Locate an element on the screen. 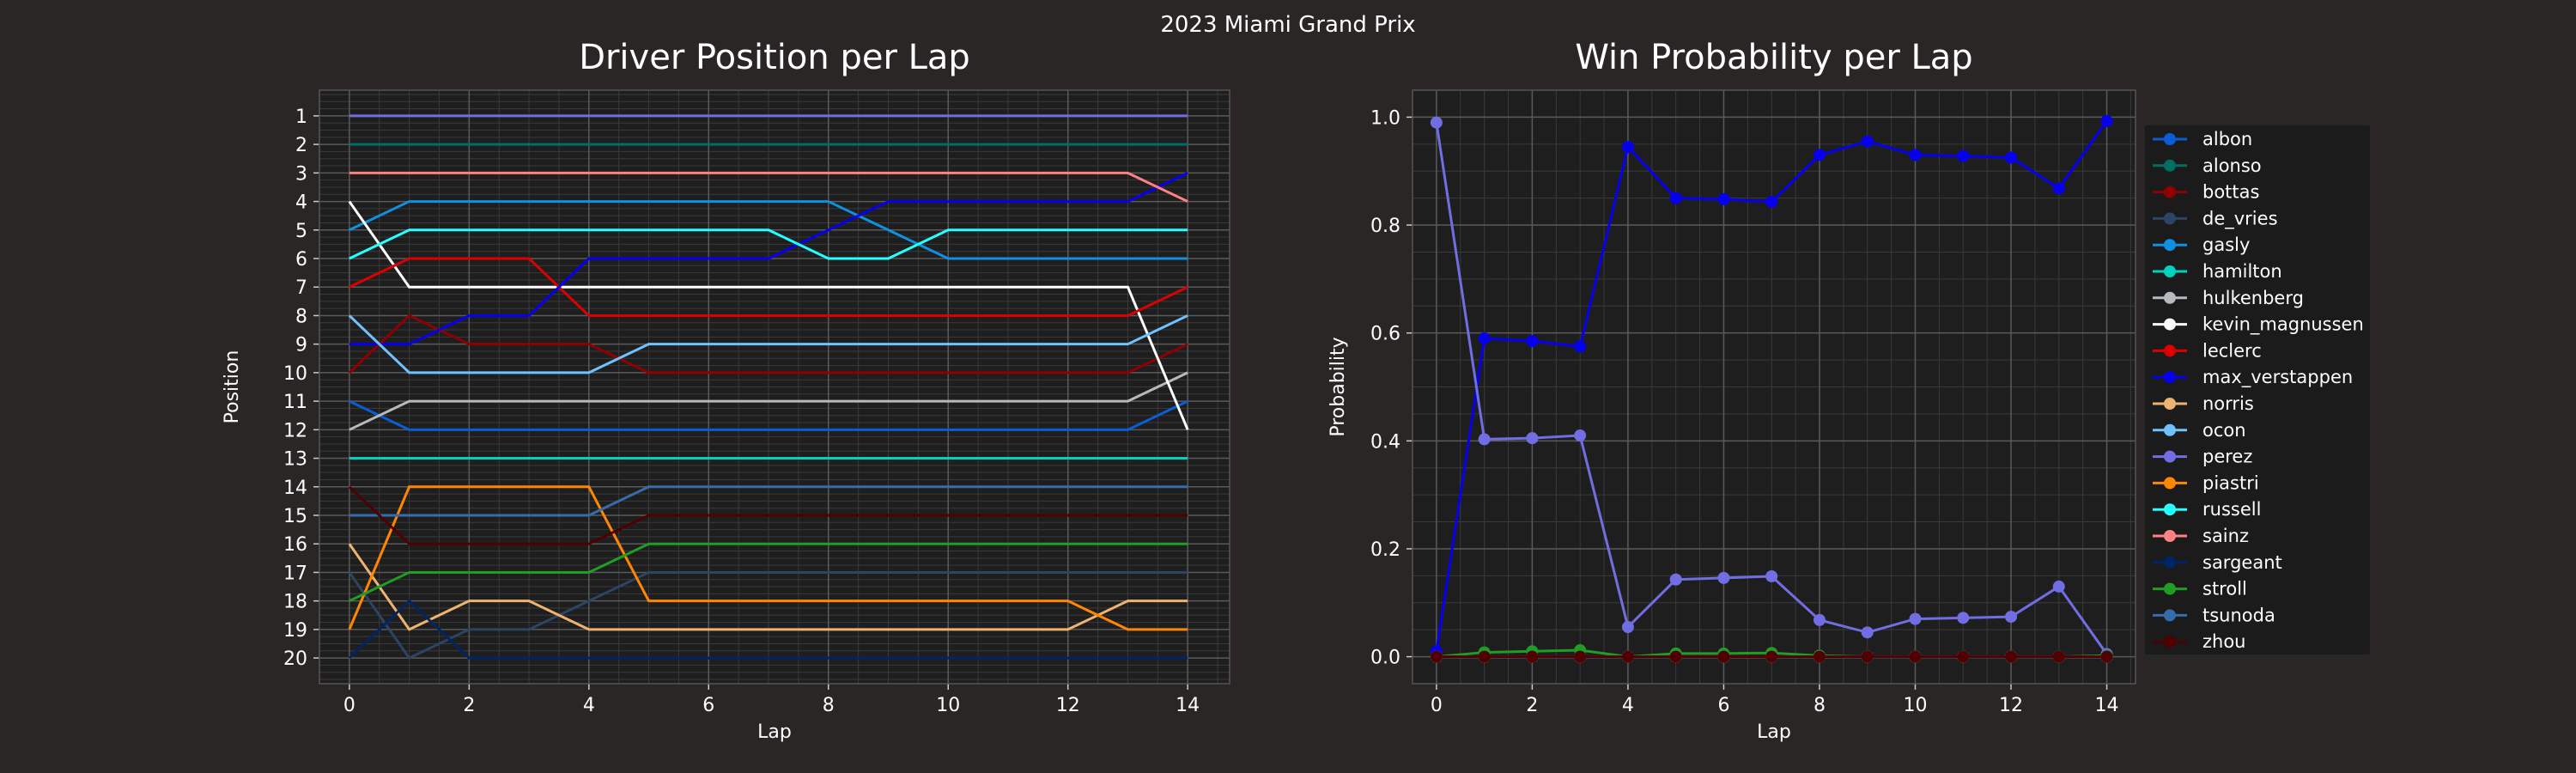  y-axis-label: Position is located at coordinates (232, 387).